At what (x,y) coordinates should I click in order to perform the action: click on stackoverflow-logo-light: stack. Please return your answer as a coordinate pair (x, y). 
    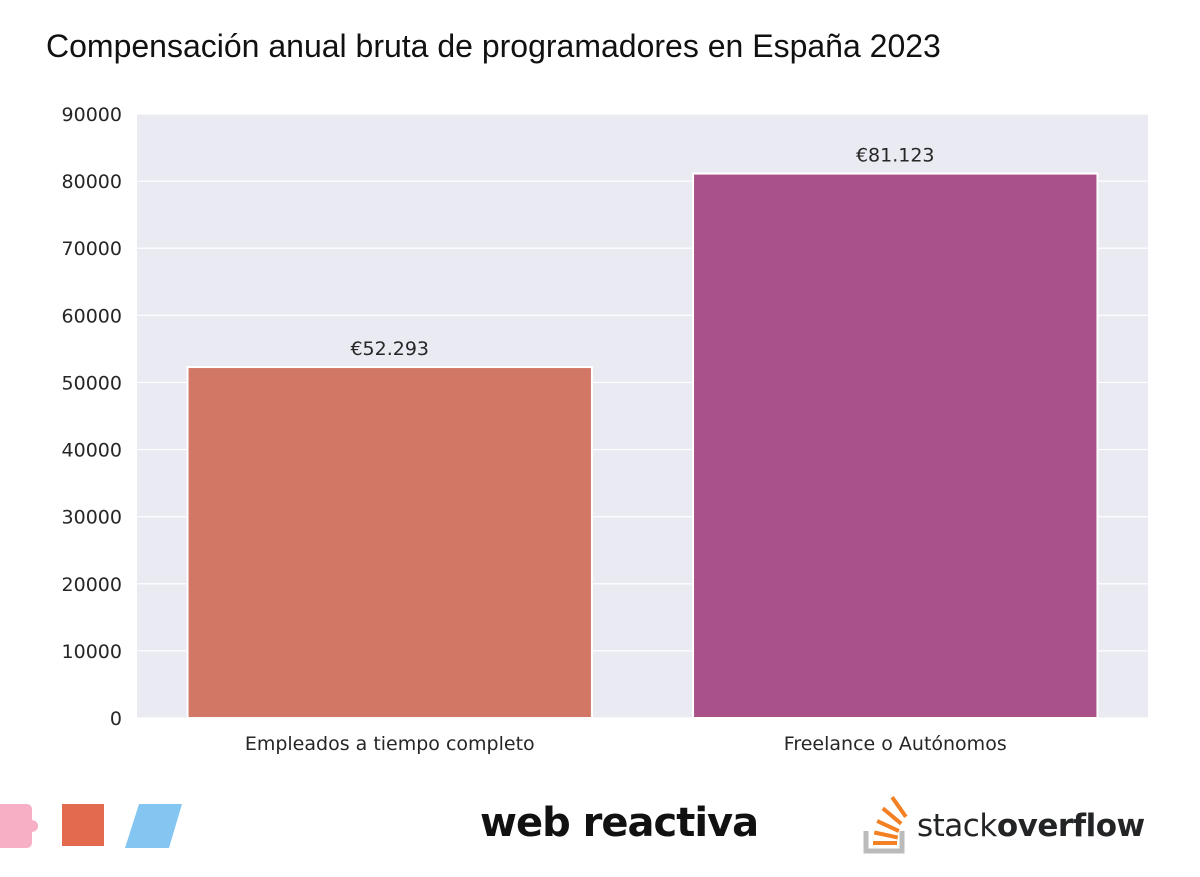
    Looking at the image, I should click on (957, 826).